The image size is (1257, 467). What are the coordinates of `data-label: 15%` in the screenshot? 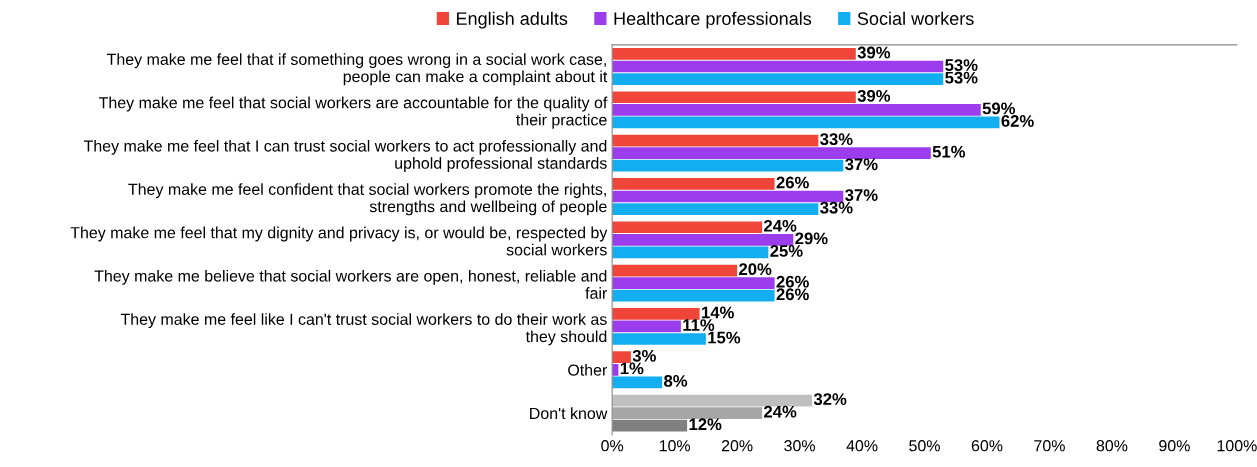 It's located at (724, 337).